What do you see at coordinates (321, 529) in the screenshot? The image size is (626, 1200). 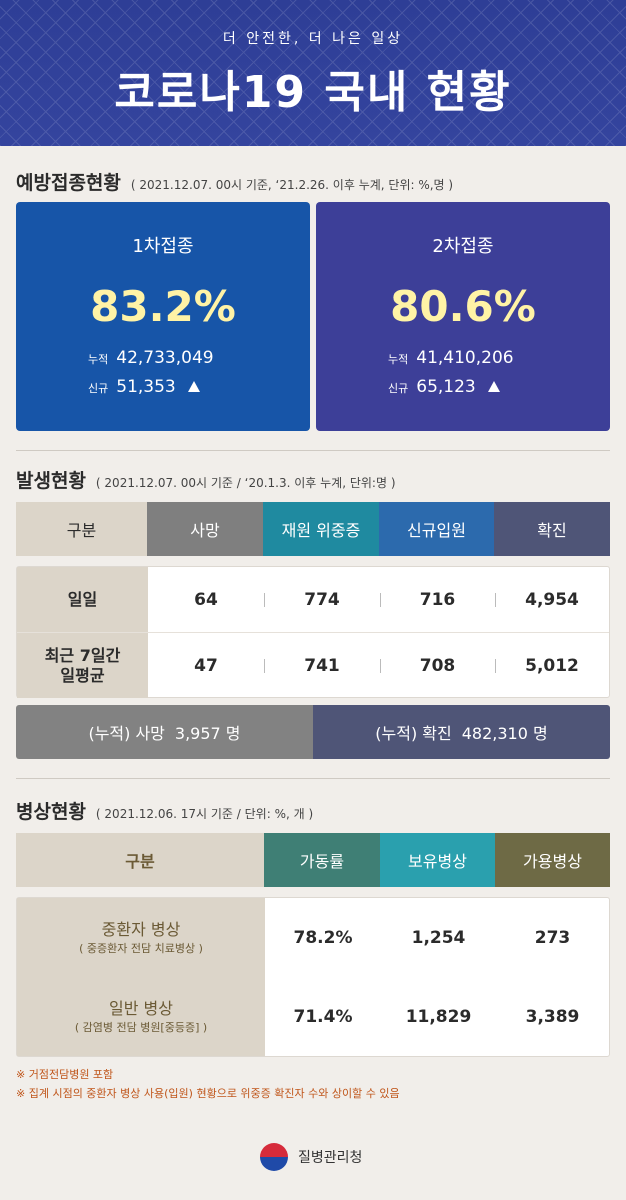 I see `header-critical: 재원 위중증` at bounding box center [321, 529].